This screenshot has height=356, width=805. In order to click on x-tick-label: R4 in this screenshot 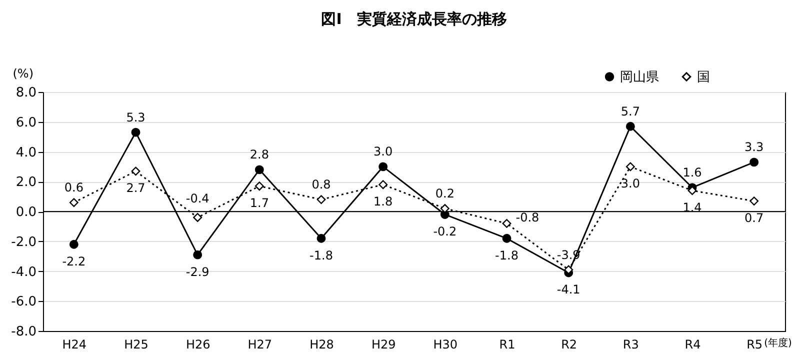, I will do `click(692, 345)`.